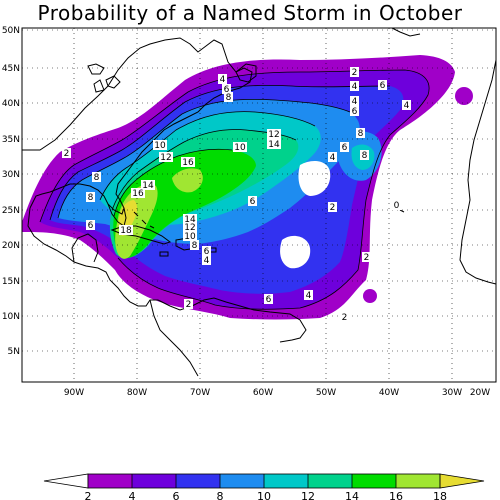 Image resolution: width=500 pixels, height=500 pixels. I want to click on lat-label: 10N, so click(11, 317).